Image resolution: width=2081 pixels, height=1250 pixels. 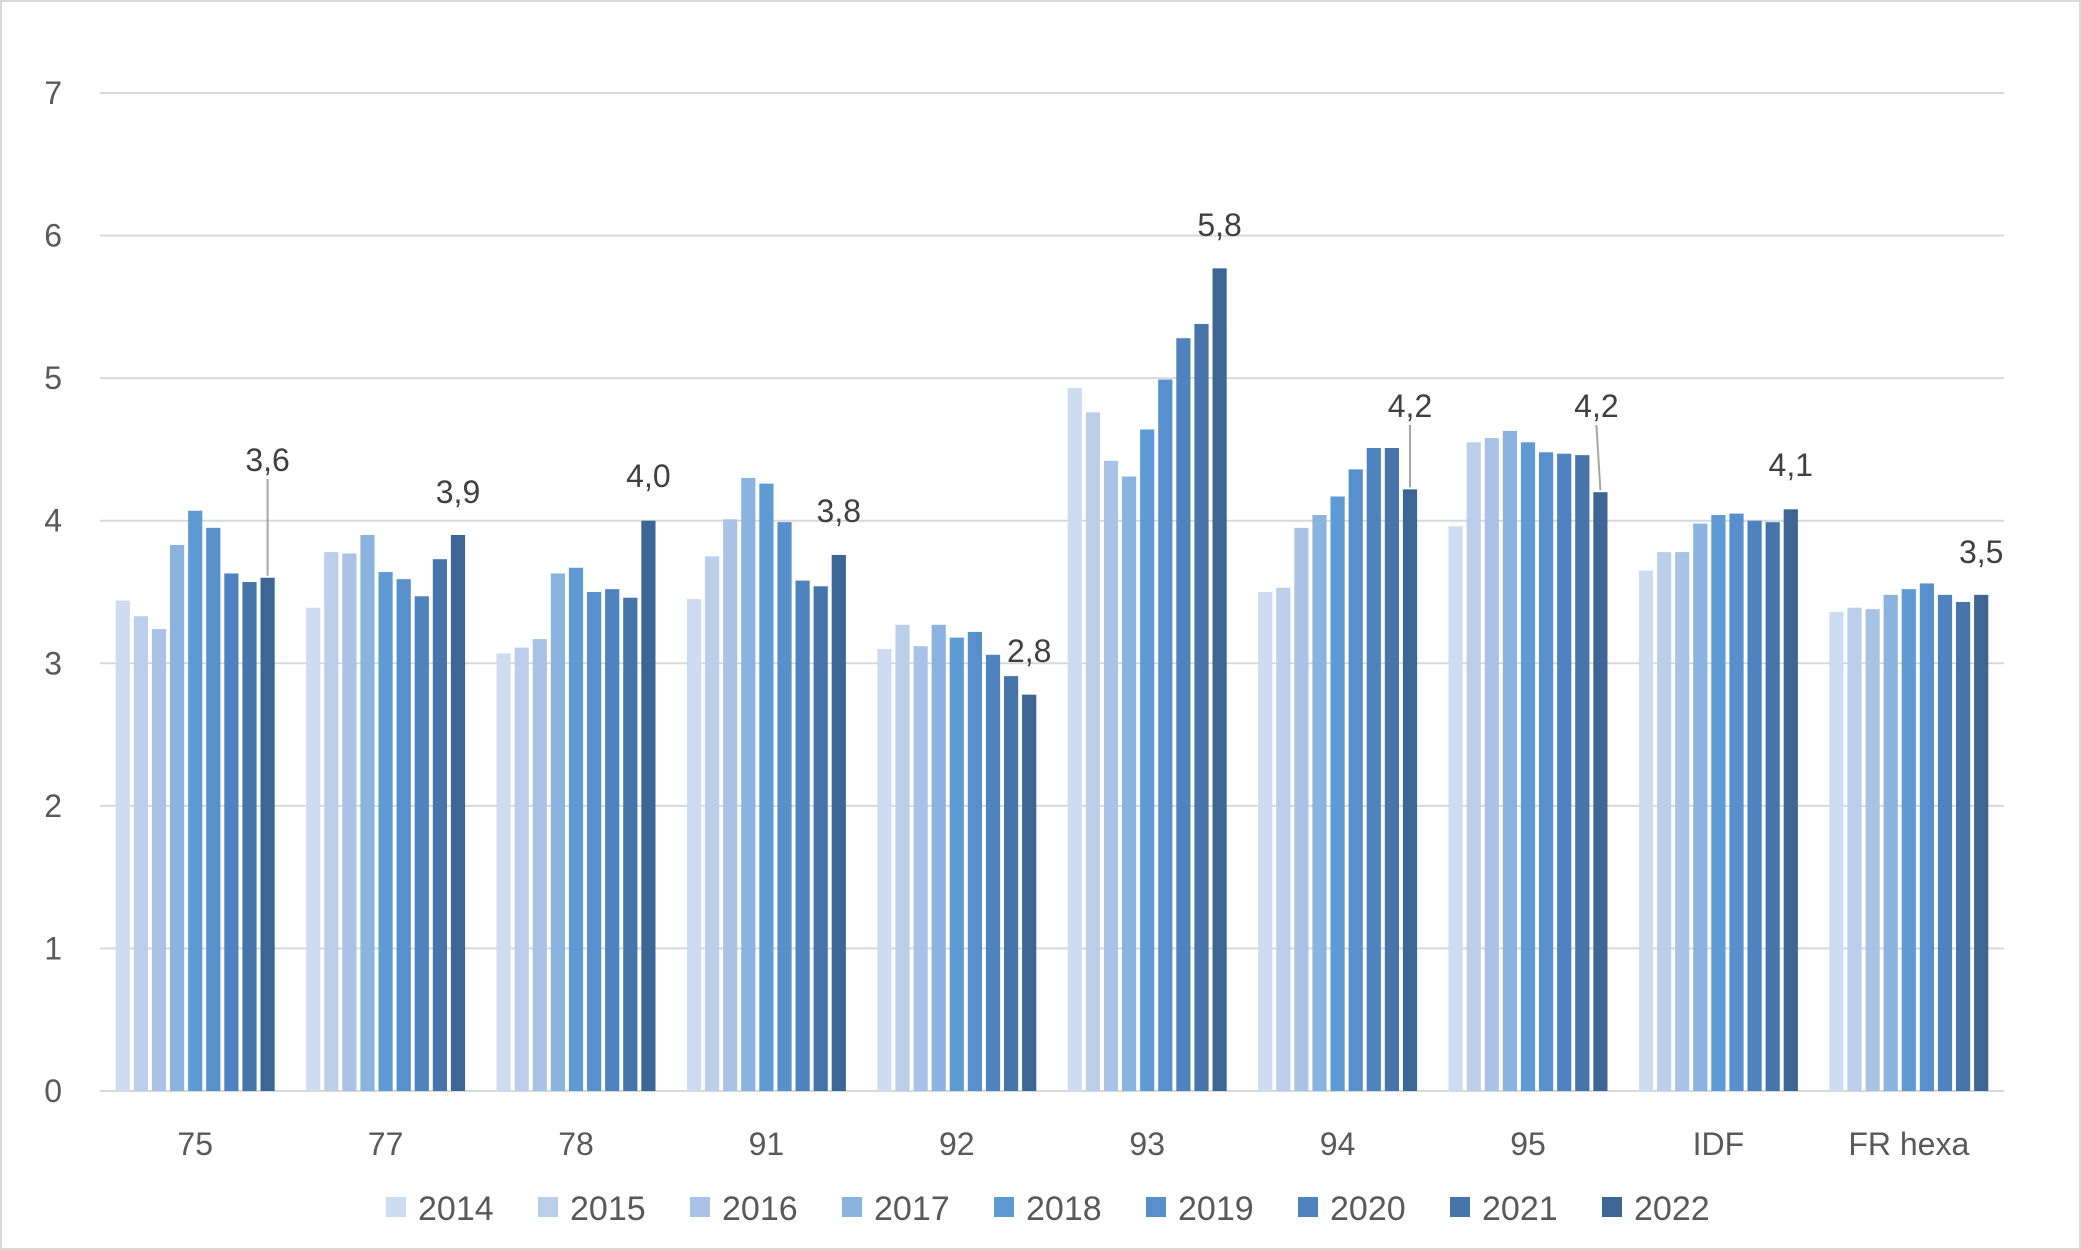 What do you see at coordinates (1391, 769) in the screenshot?
I see `bar-94-2021` at bounding box center [1391, 769].